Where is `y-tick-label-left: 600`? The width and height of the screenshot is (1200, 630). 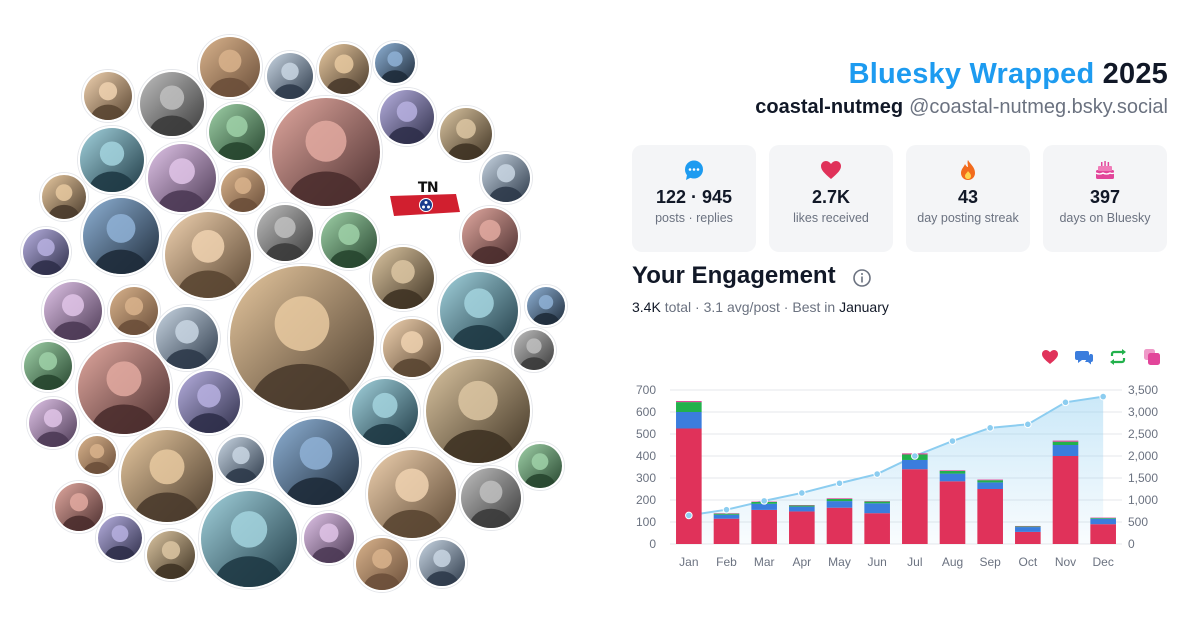
y-tick-label-left: 600 is located at coordinates (646, 412).